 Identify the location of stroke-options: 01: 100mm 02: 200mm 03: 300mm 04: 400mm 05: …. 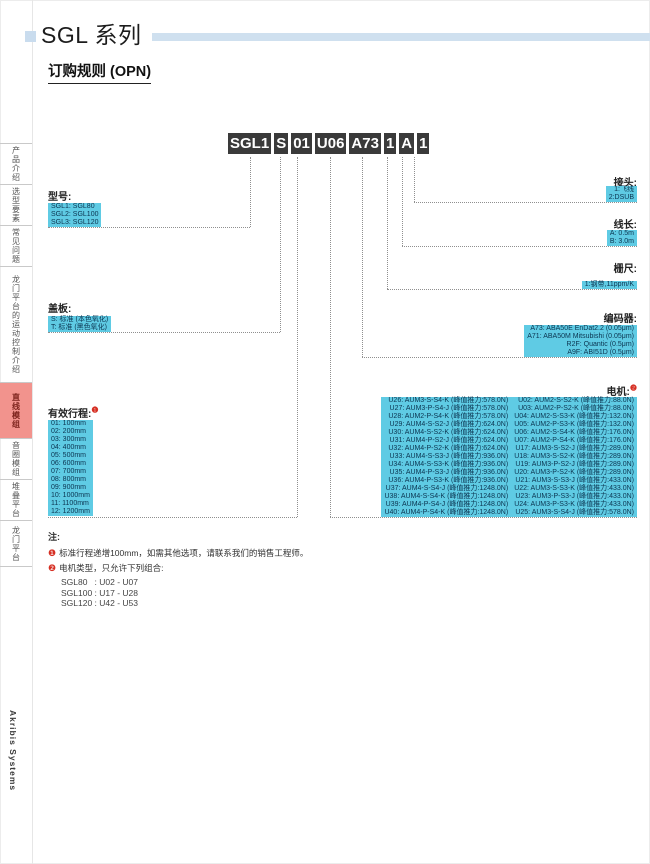
(70, 468).